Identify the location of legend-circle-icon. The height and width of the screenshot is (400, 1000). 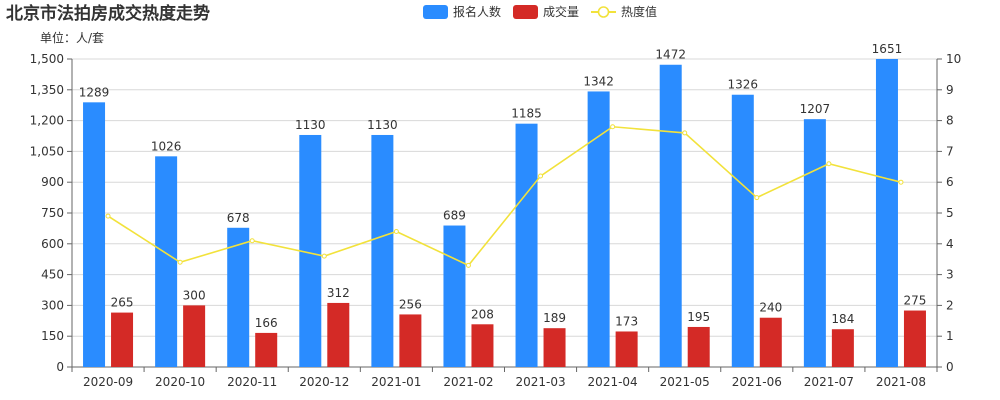
(603, 12).